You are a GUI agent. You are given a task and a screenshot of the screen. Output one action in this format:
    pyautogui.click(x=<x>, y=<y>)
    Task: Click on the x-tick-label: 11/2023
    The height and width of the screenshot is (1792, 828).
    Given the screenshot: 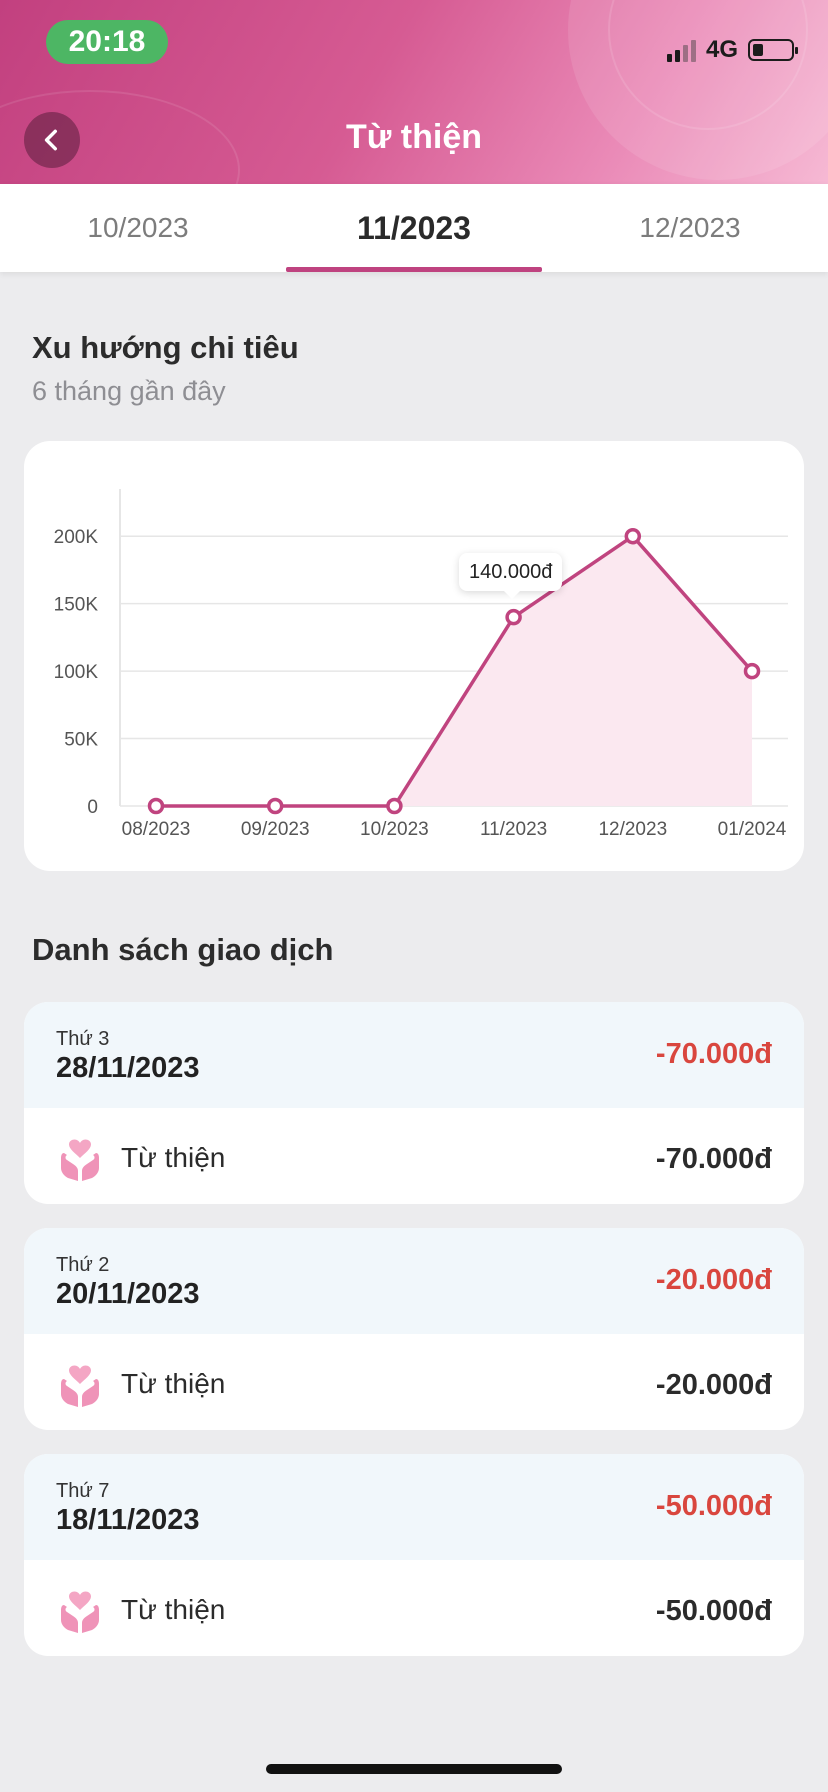 What is the action you would take?
    pyautogui.click(x=513, y=829)
    